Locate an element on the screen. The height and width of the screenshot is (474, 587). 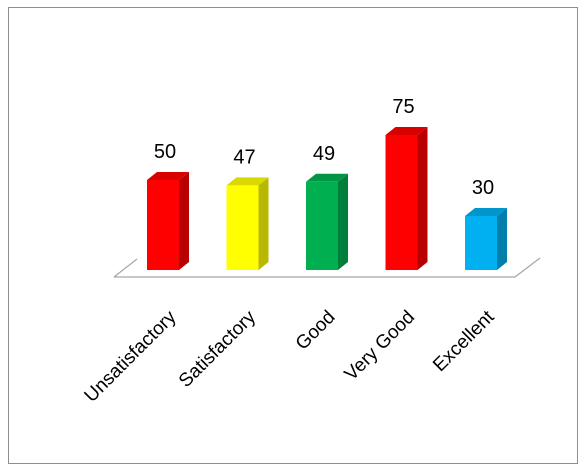
value-label: 30 is located at coordinates (483, 188).